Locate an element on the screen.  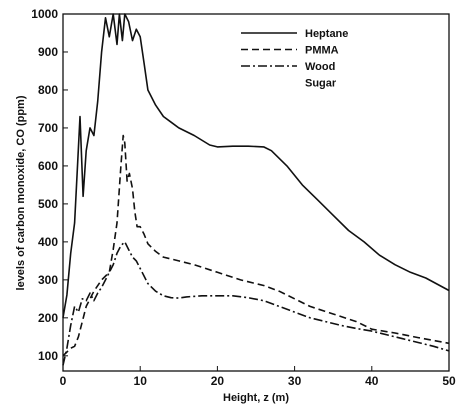
y-tick-label: 900 is located at coordinates (48, 52).